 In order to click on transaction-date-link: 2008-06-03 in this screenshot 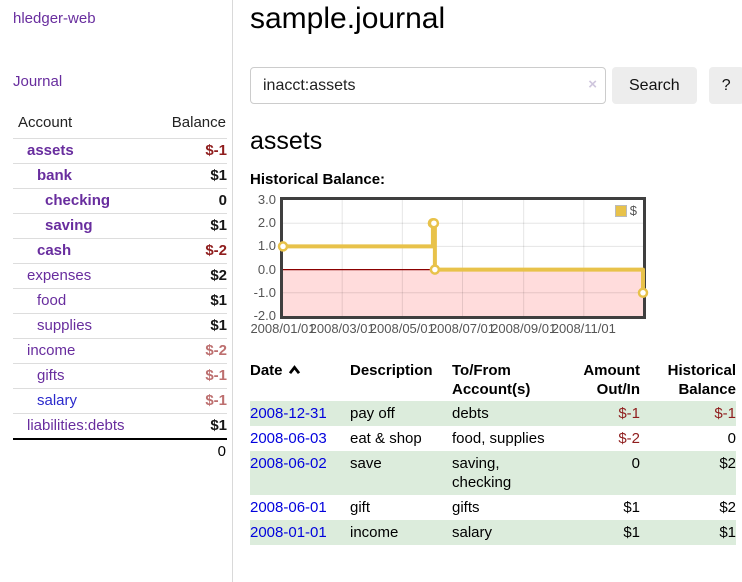, I will do `click(288, 438)`.